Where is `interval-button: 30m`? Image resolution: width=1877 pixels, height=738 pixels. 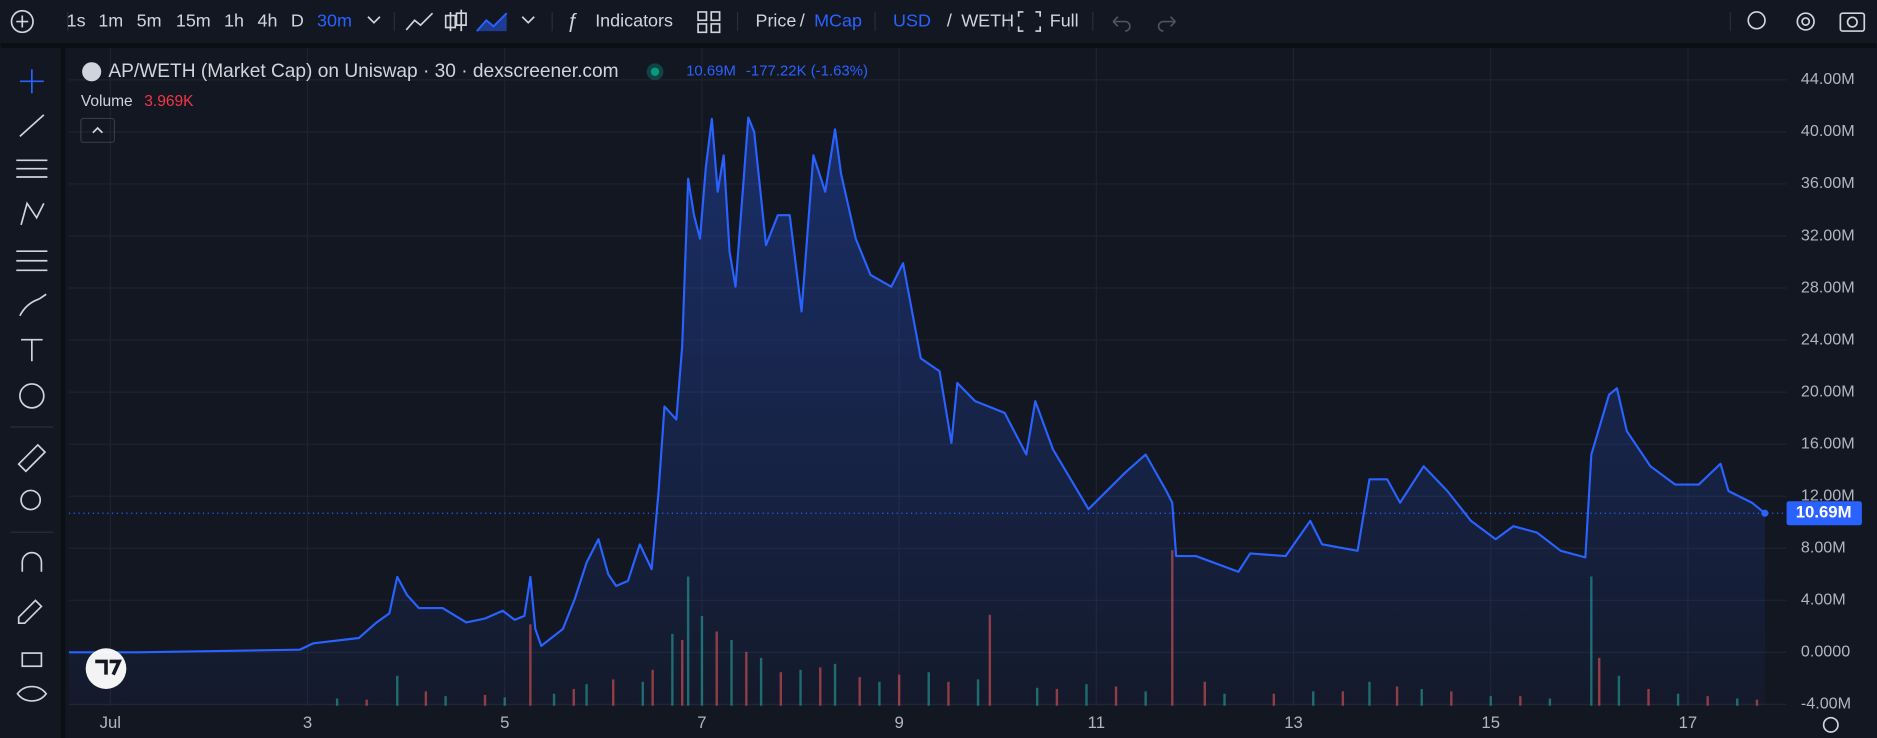 interval-button: 30m is located at coordinates (334, 20).